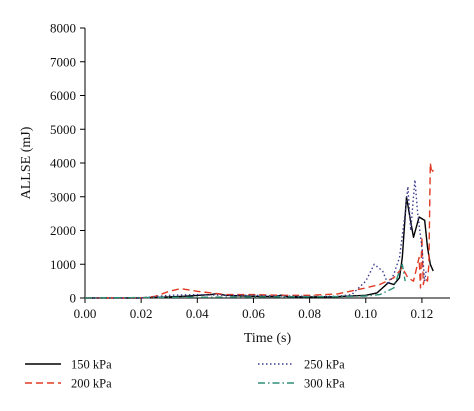  Describe the element at coordinates (91, 384) in the screenshot. I see `legend-label-2: 200 kPa` at that location.